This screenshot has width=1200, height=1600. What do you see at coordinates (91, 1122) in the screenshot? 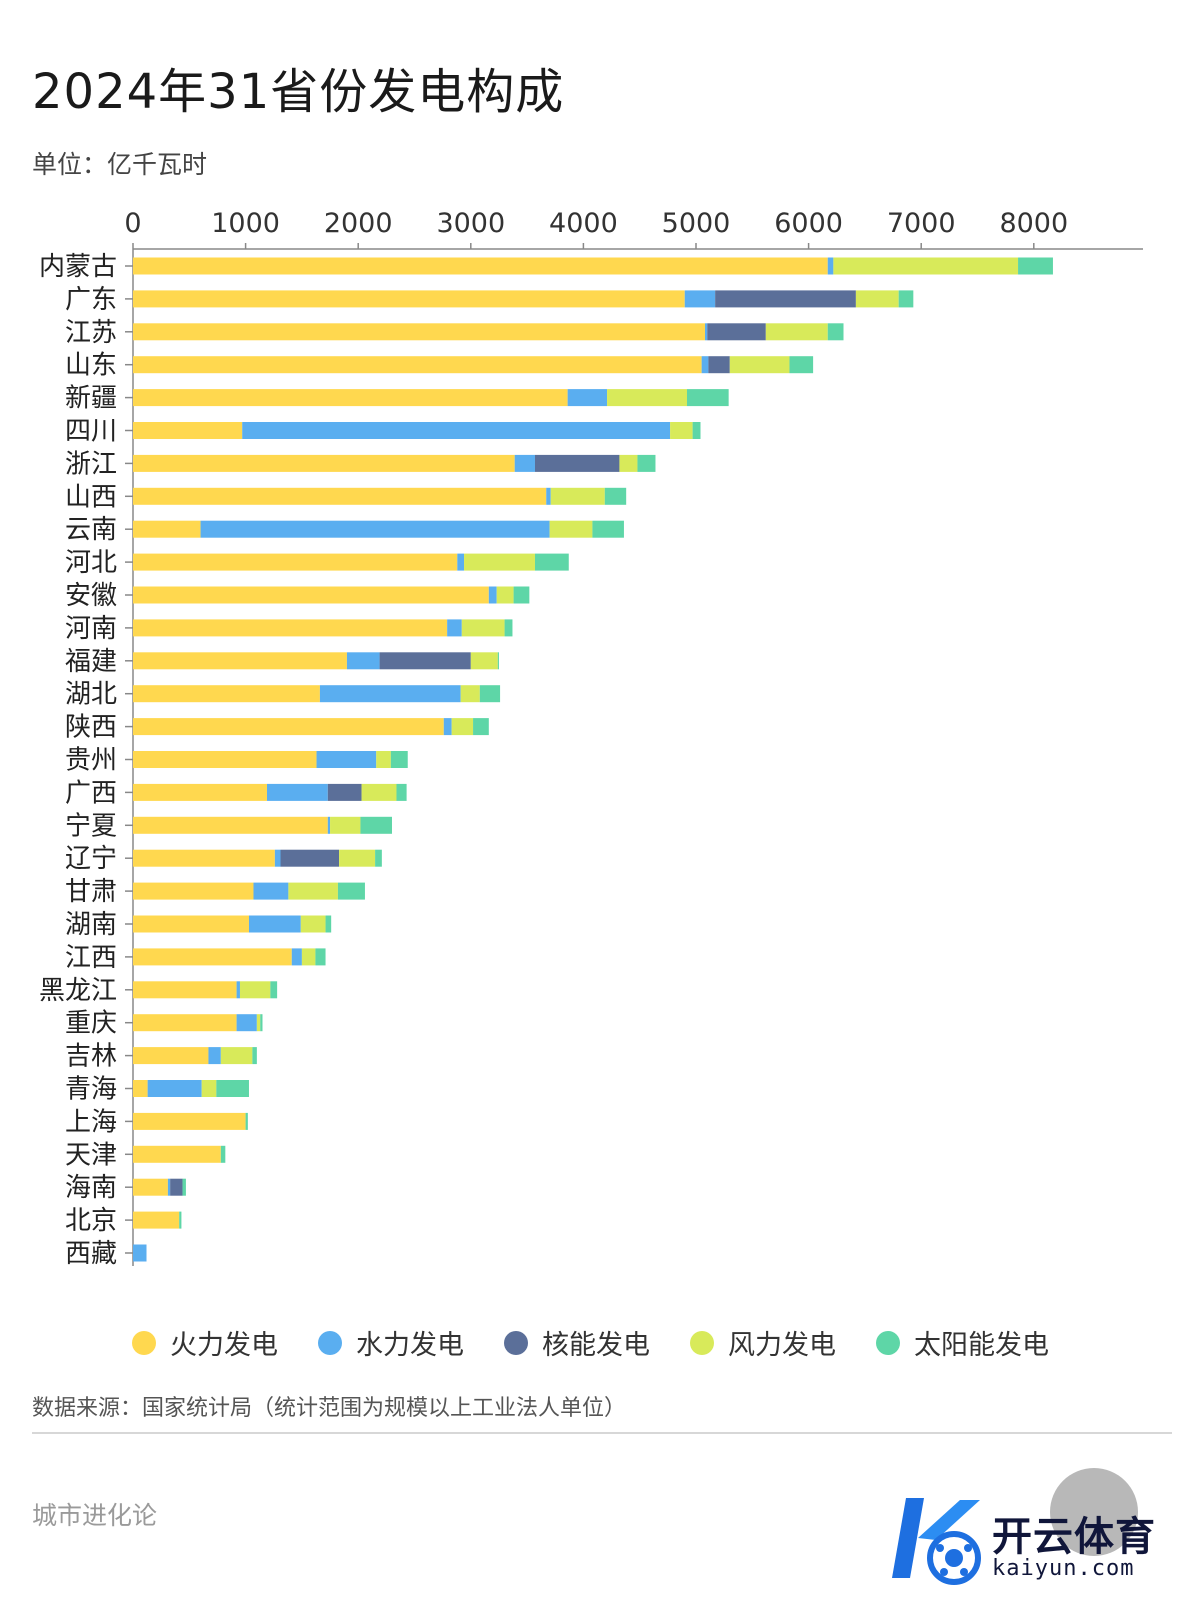
I see `y-category-label: 上海` at bounding box center [91, 1122].